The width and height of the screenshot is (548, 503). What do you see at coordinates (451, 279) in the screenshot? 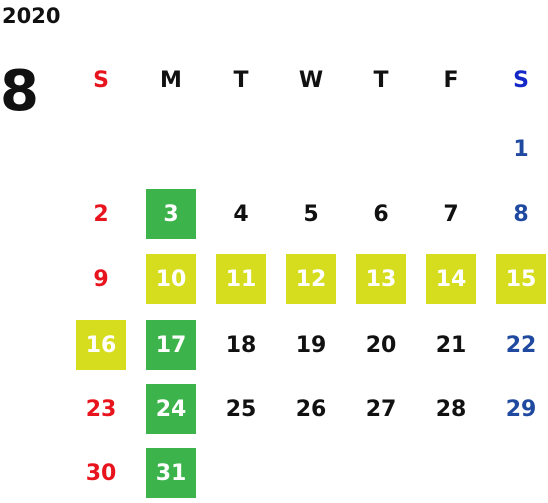
I see `day-cell-14: 14` at bounding box center [451, 279].